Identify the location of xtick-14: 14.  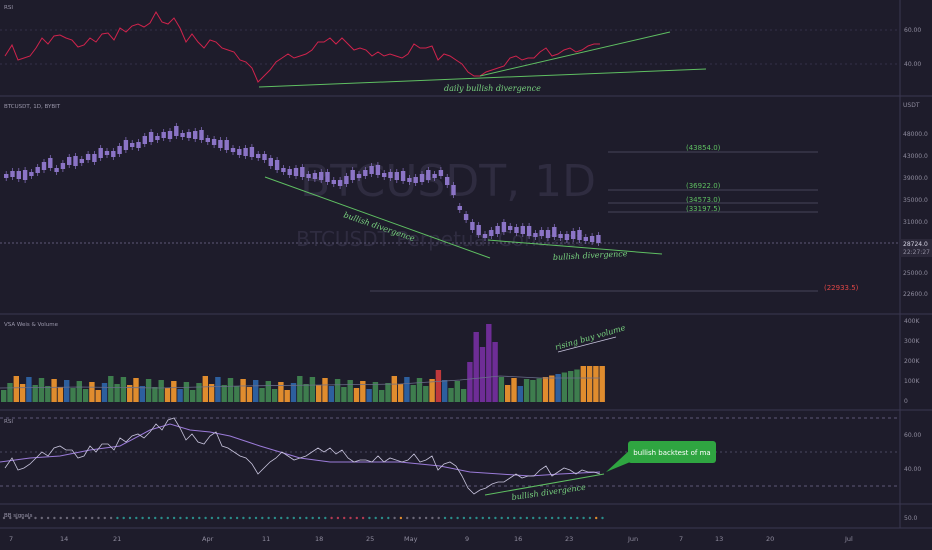
(64, 539).